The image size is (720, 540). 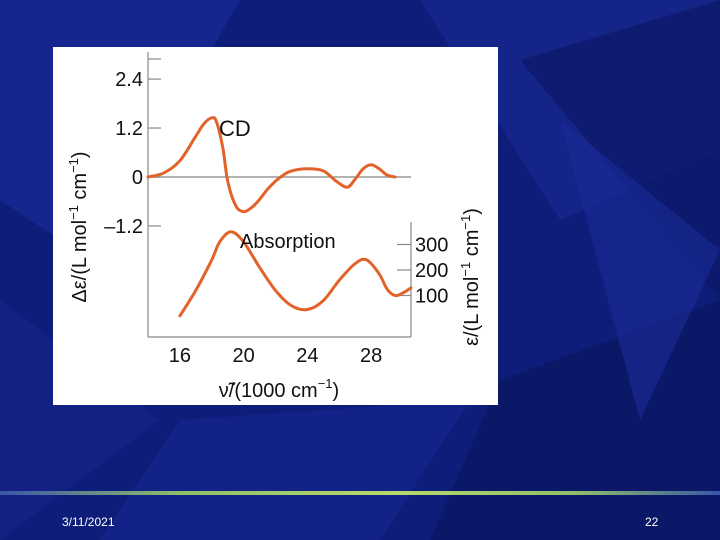 I want to click on x-tick-label: 20, so click(x=244, y=356).